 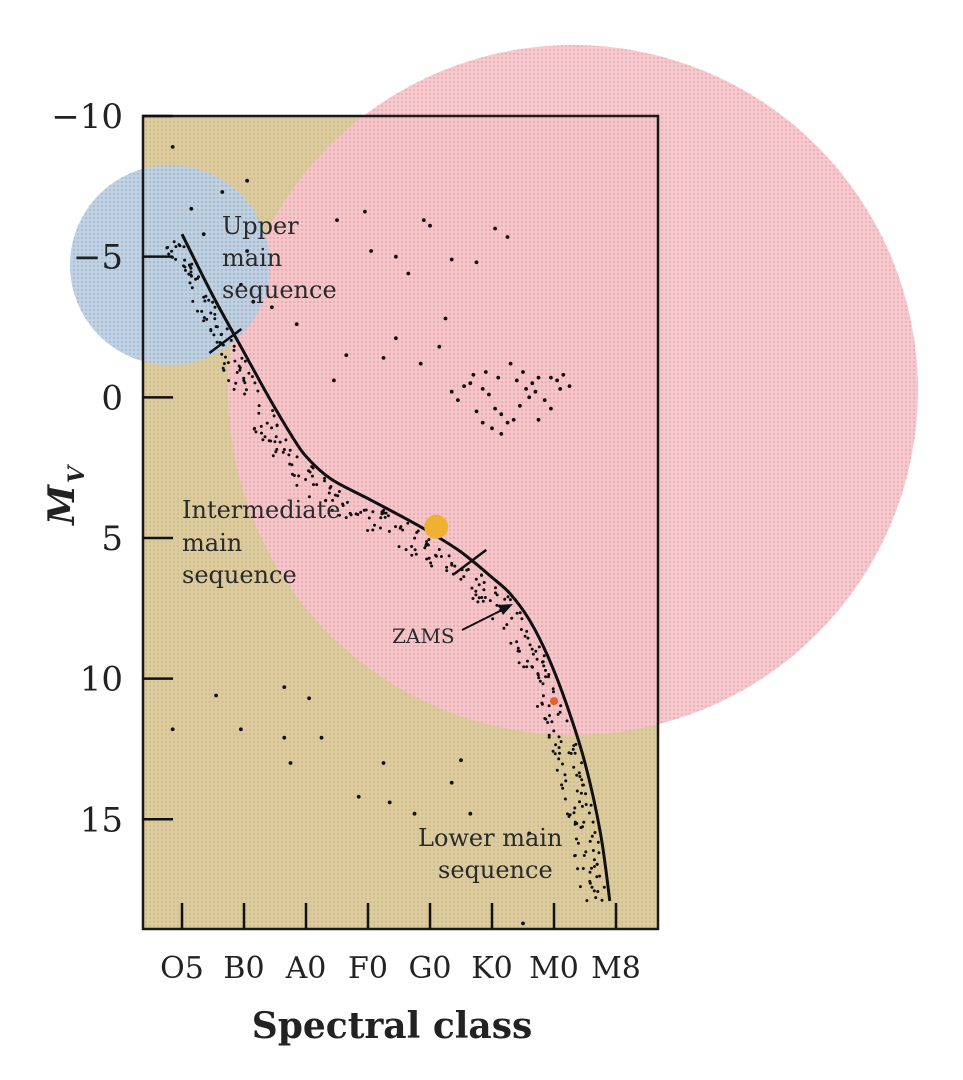 What do you see at coordinates (112, 398) in the screenshot?
I see `y-tick-label: 0` at bounding box center [112, 398].